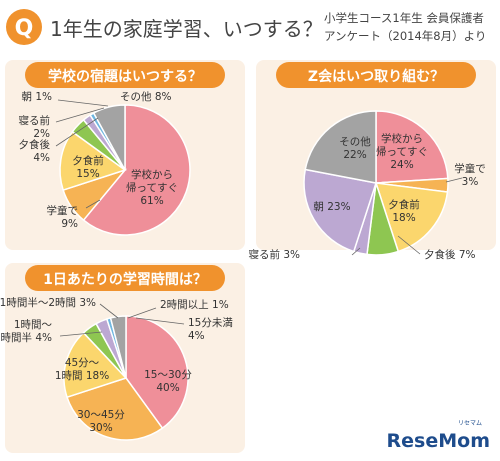 Image resolution: width=500 pixels, height=461 pixels. I want to click on pie-0-pct-3: 4%, so click(41, 158).